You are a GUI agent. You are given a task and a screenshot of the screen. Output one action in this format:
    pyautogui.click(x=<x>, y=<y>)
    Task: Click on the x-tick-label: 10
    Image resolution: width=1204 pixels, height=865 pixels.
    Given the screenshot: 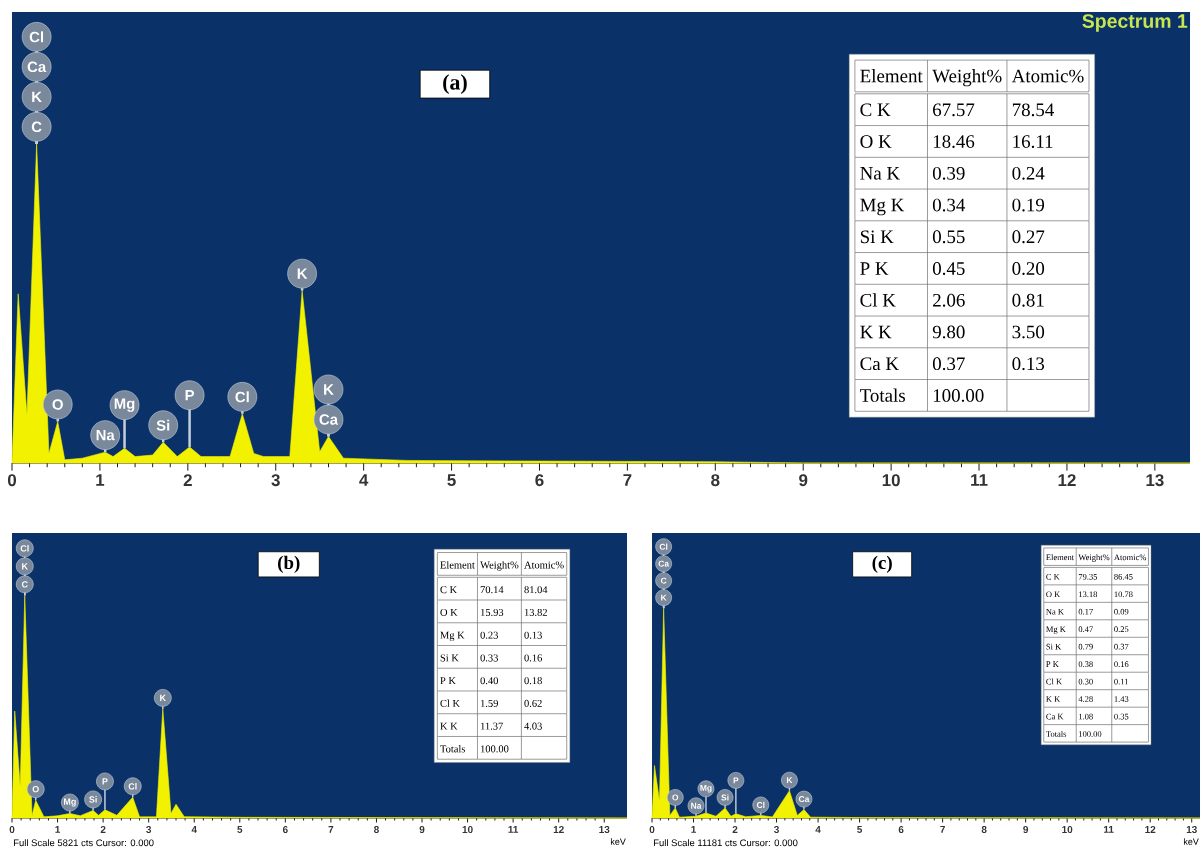 What is the action you would take?
    pyautogui.click(x=1067, y=830)
    